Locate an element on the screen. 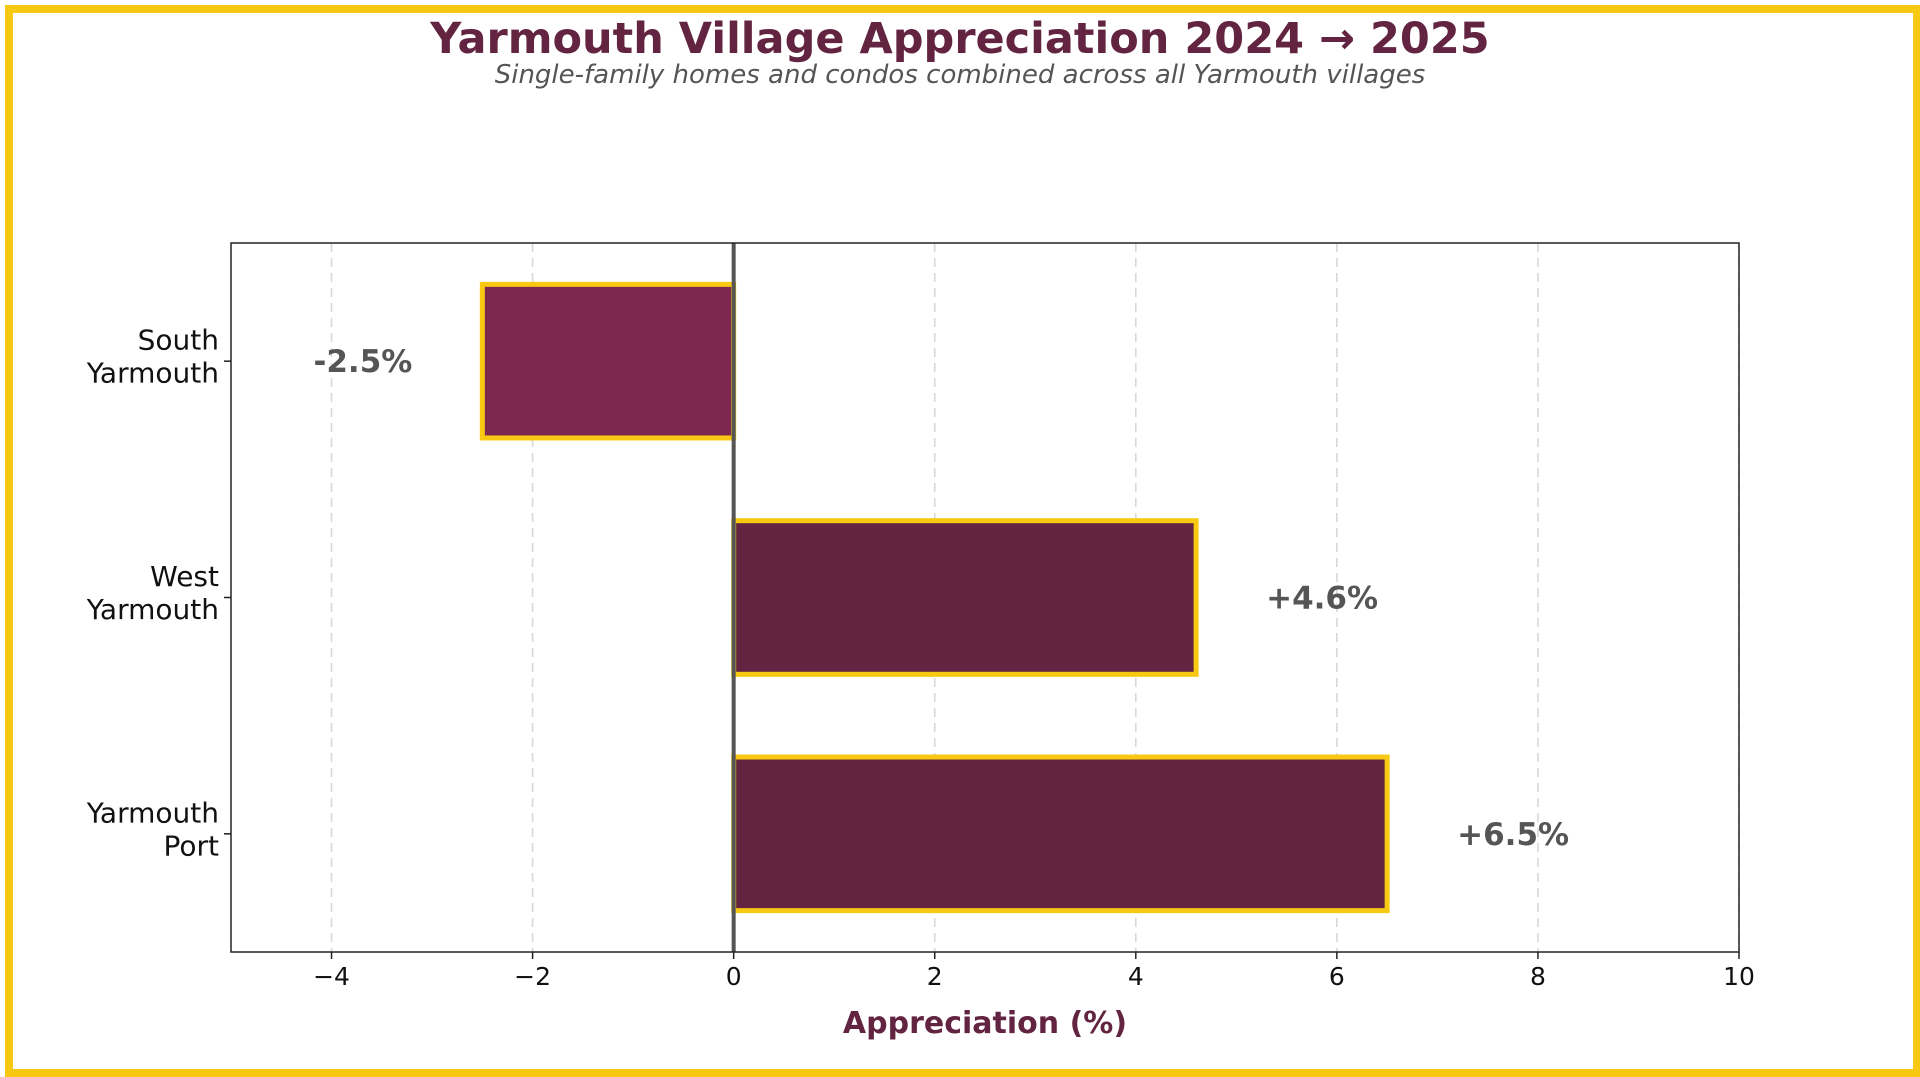  x-tick-label: 10 is located at coordinates (1739, 976).